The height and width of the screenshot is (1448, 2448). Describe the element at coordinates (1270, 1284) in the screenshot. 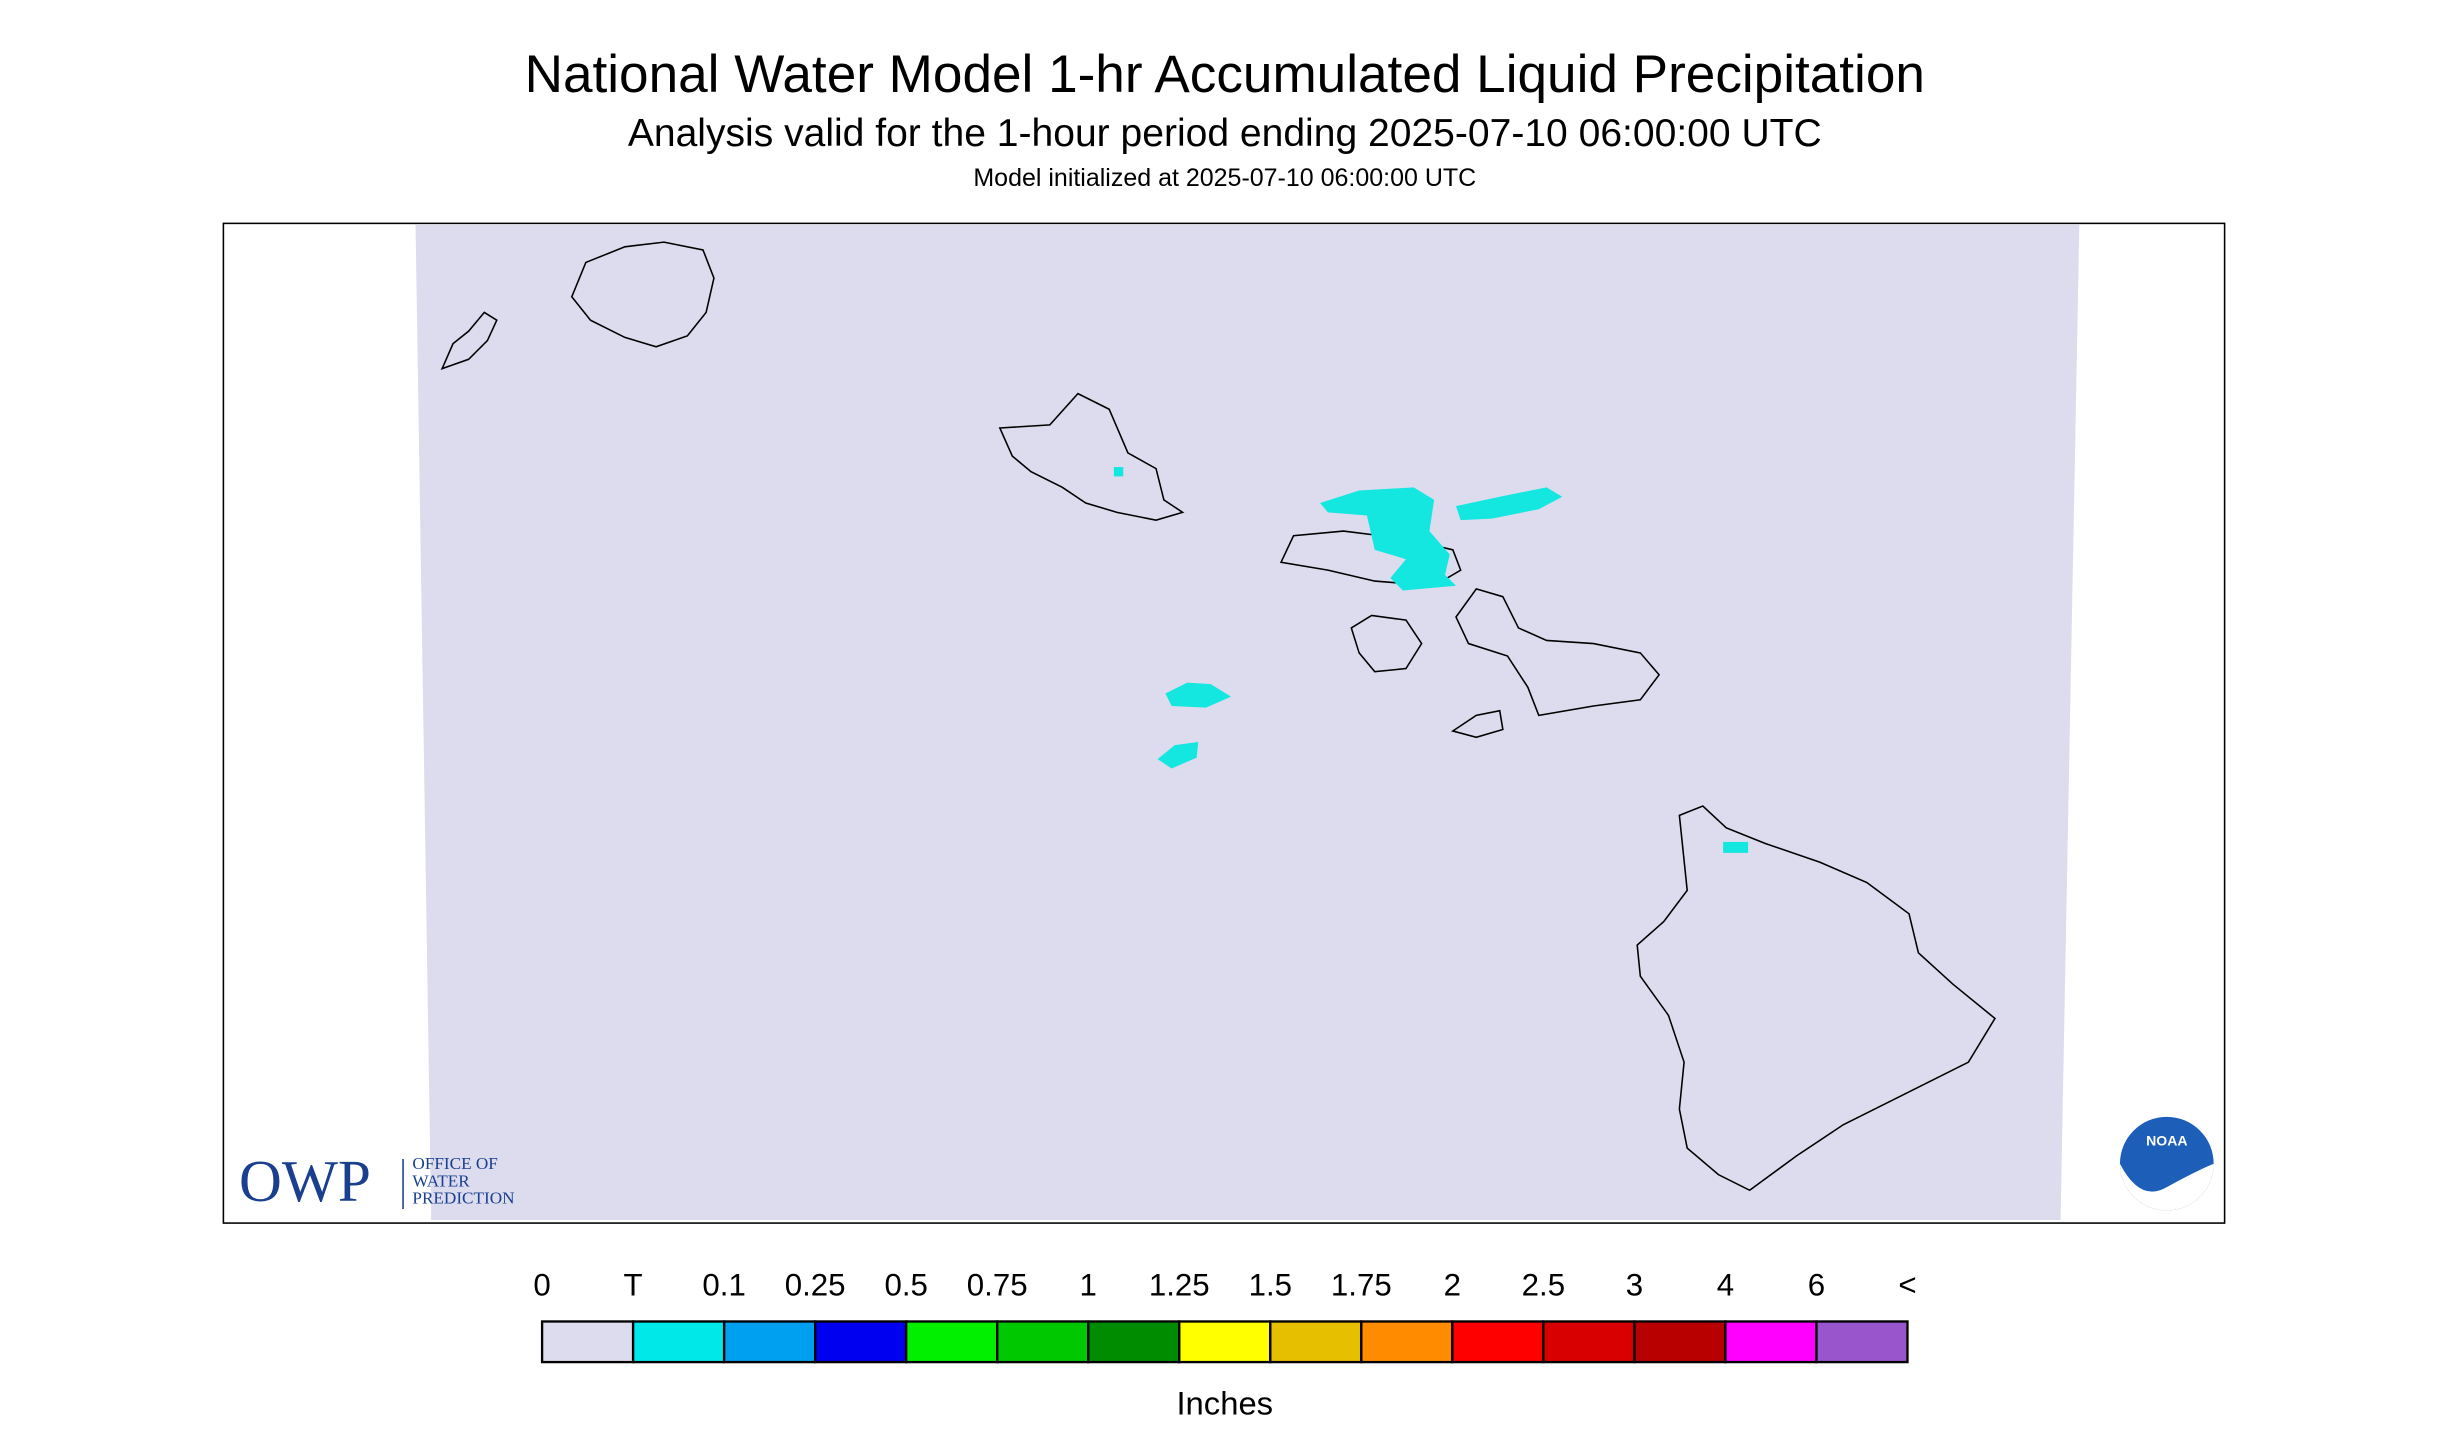

I see `legend-label: 1.5` at that location.